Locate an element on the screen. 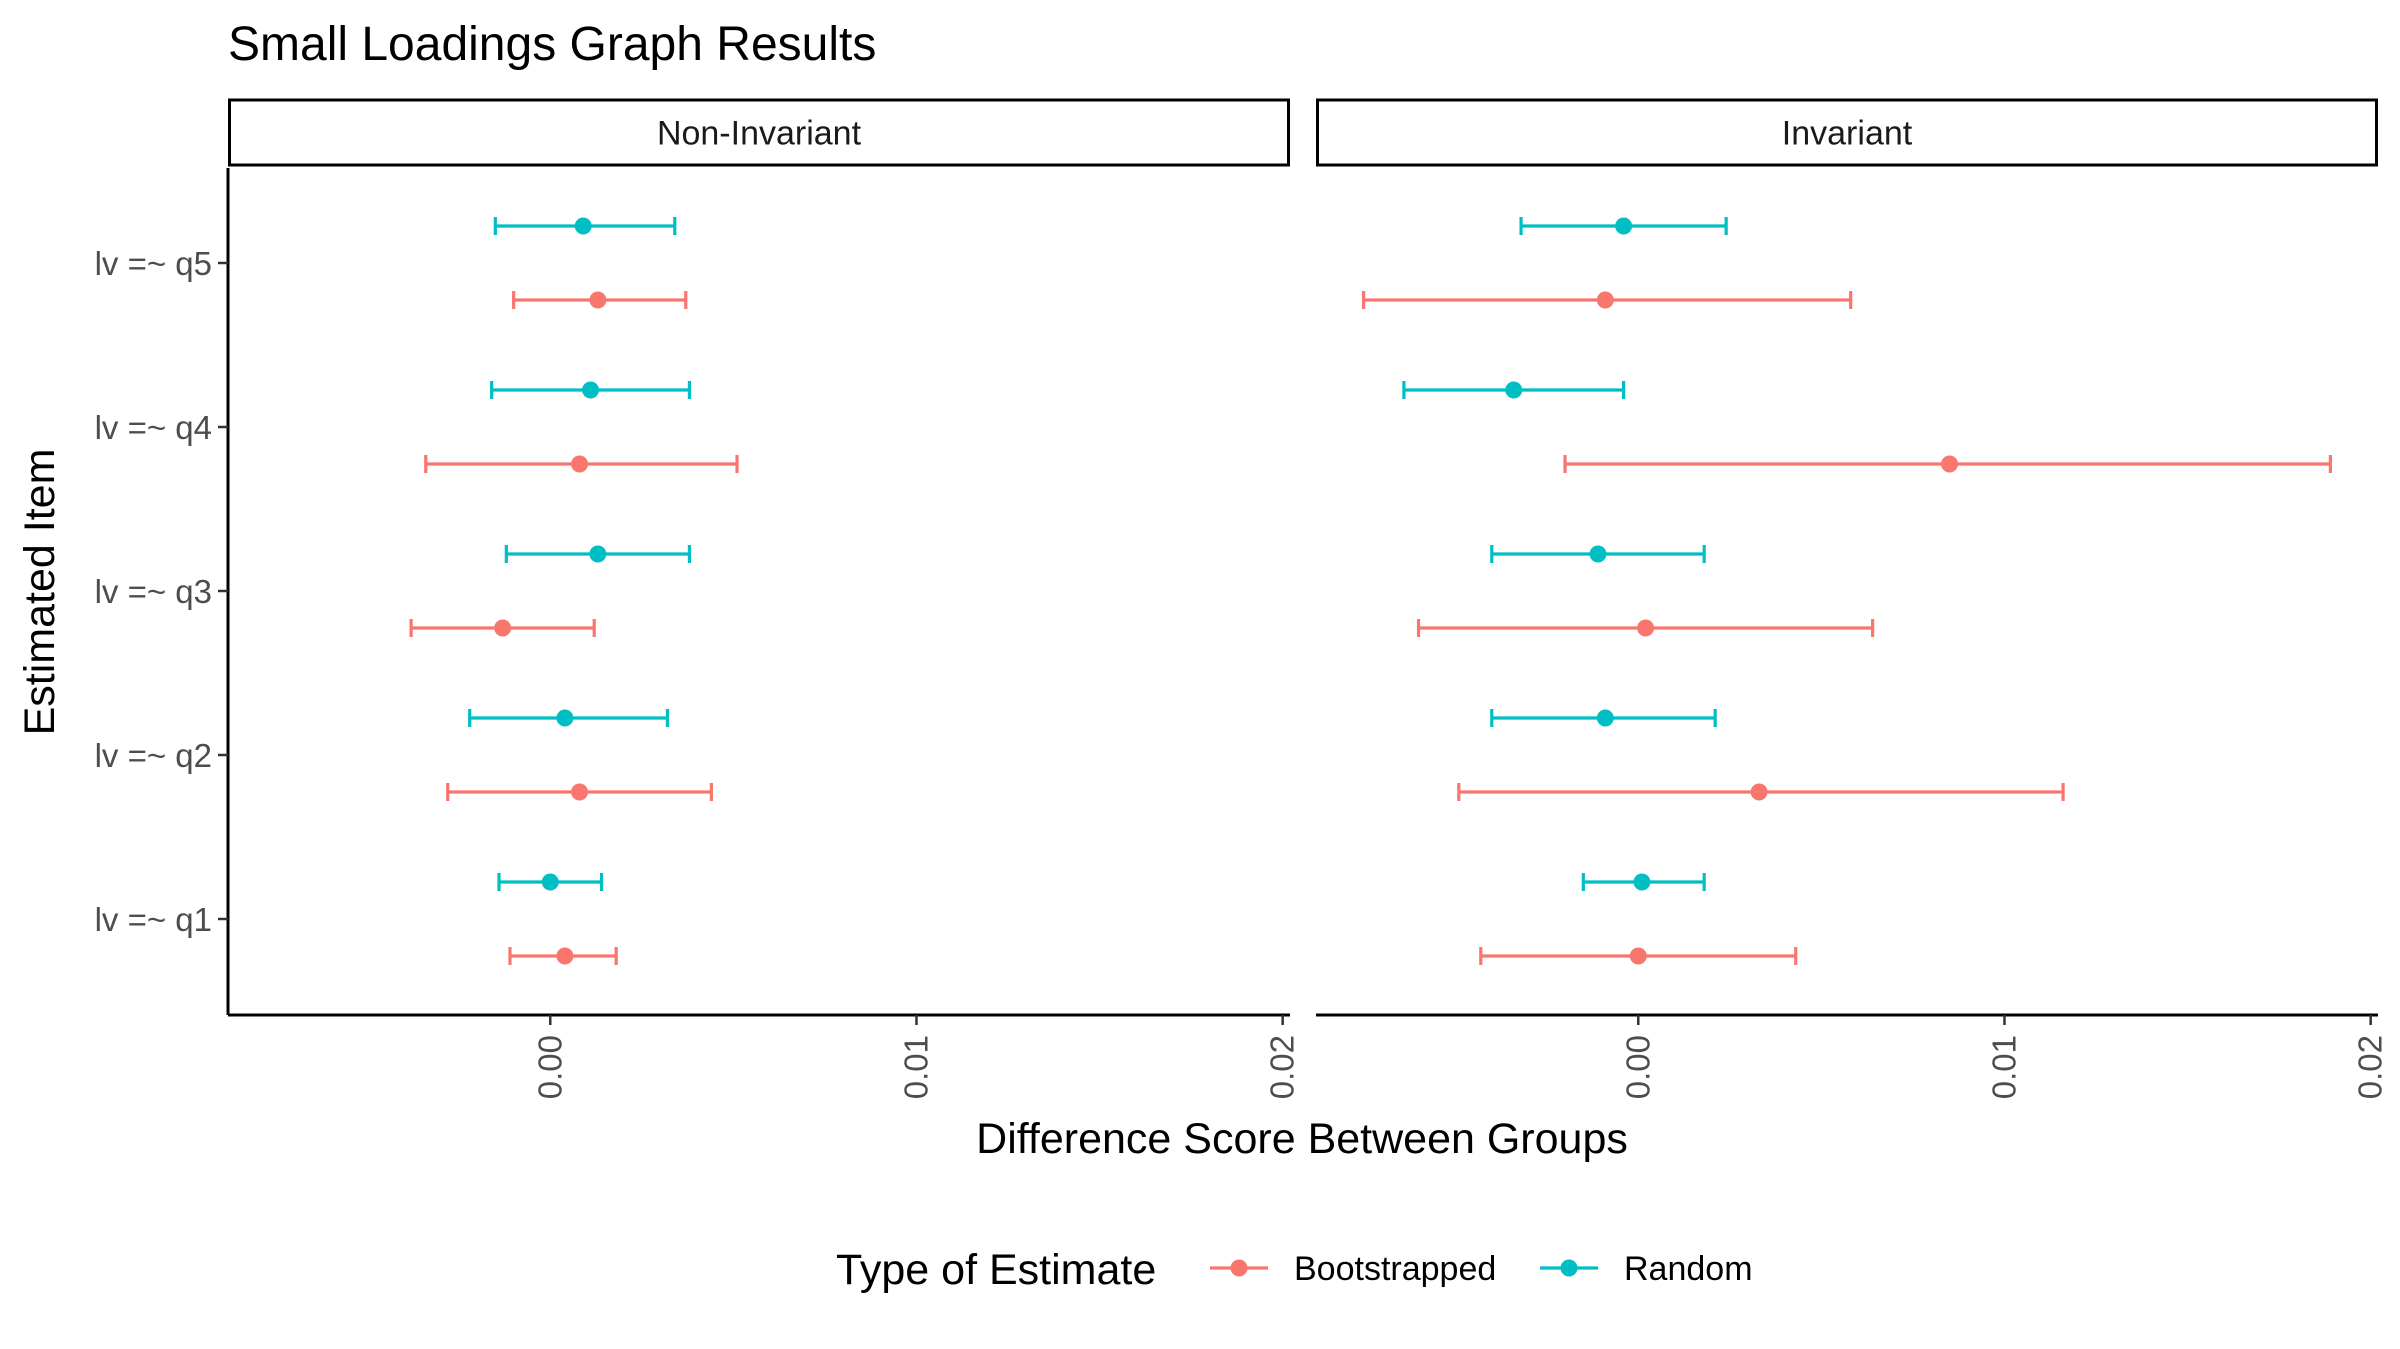 This screenshot has width=2400, height=1349. y-tick-label: lv =~ q1 is located at coordinates (153, 919).